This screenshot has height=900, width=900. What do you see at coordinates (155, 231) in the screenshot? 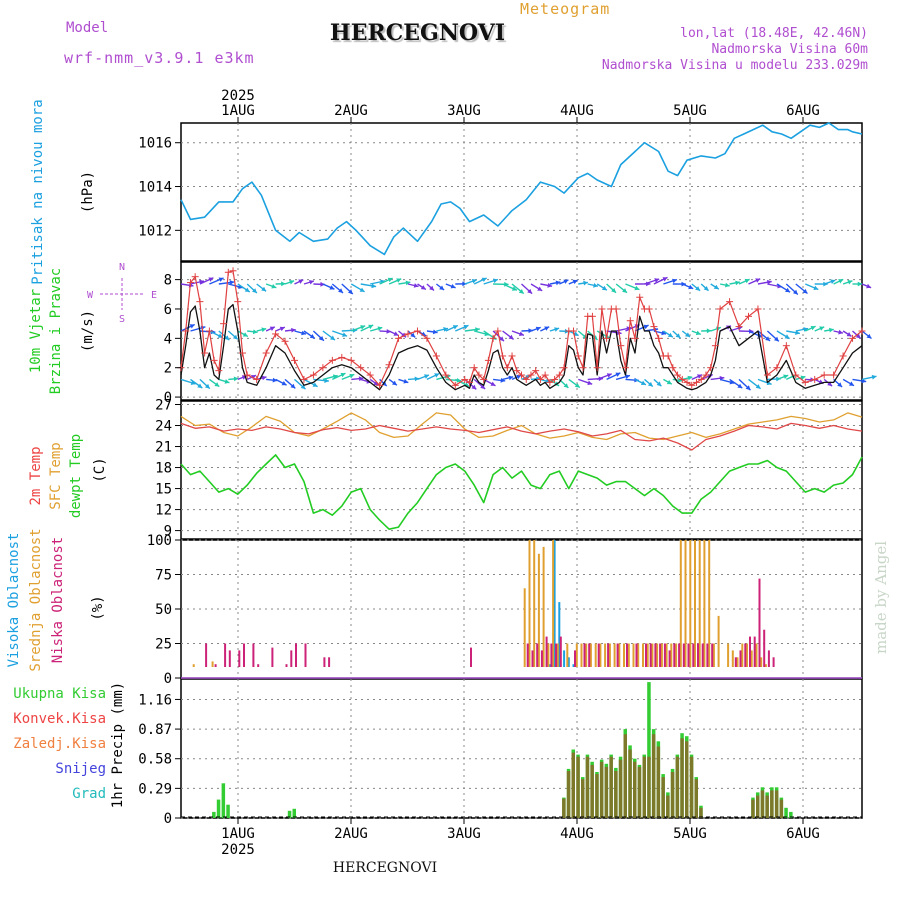
I see `ytick-label-pressure-0: 1012` at bounding box center [155, 231].